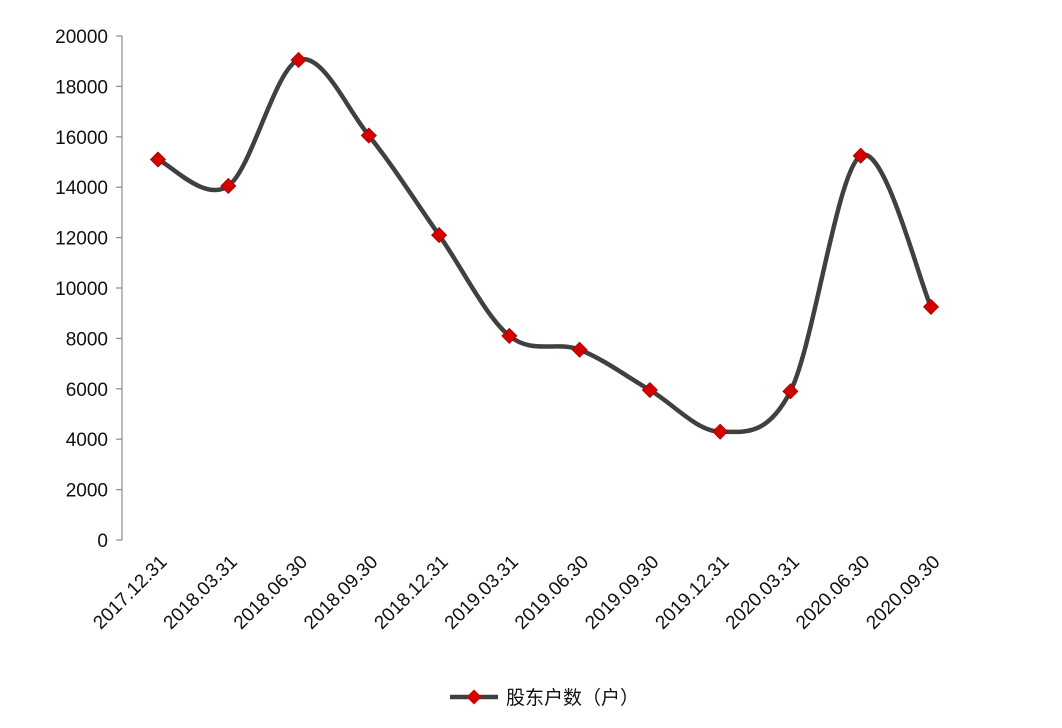  What do you see at coordinates (81, 37) in the screenshot?
I see `y-tick-label: 20000` at bounding box center [81, 37].